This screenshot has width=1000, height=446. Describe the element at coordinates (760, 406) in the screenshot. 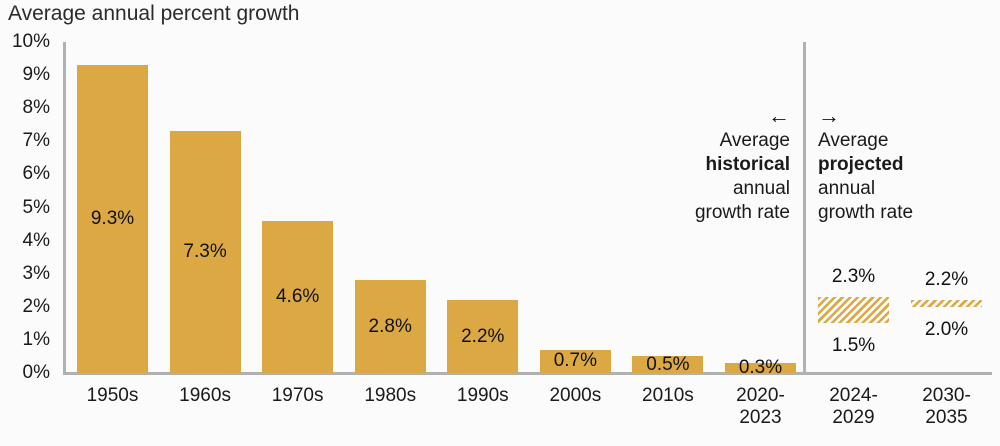

I see `x-tick-label-2020-2023: 2020- 2023` at that location.